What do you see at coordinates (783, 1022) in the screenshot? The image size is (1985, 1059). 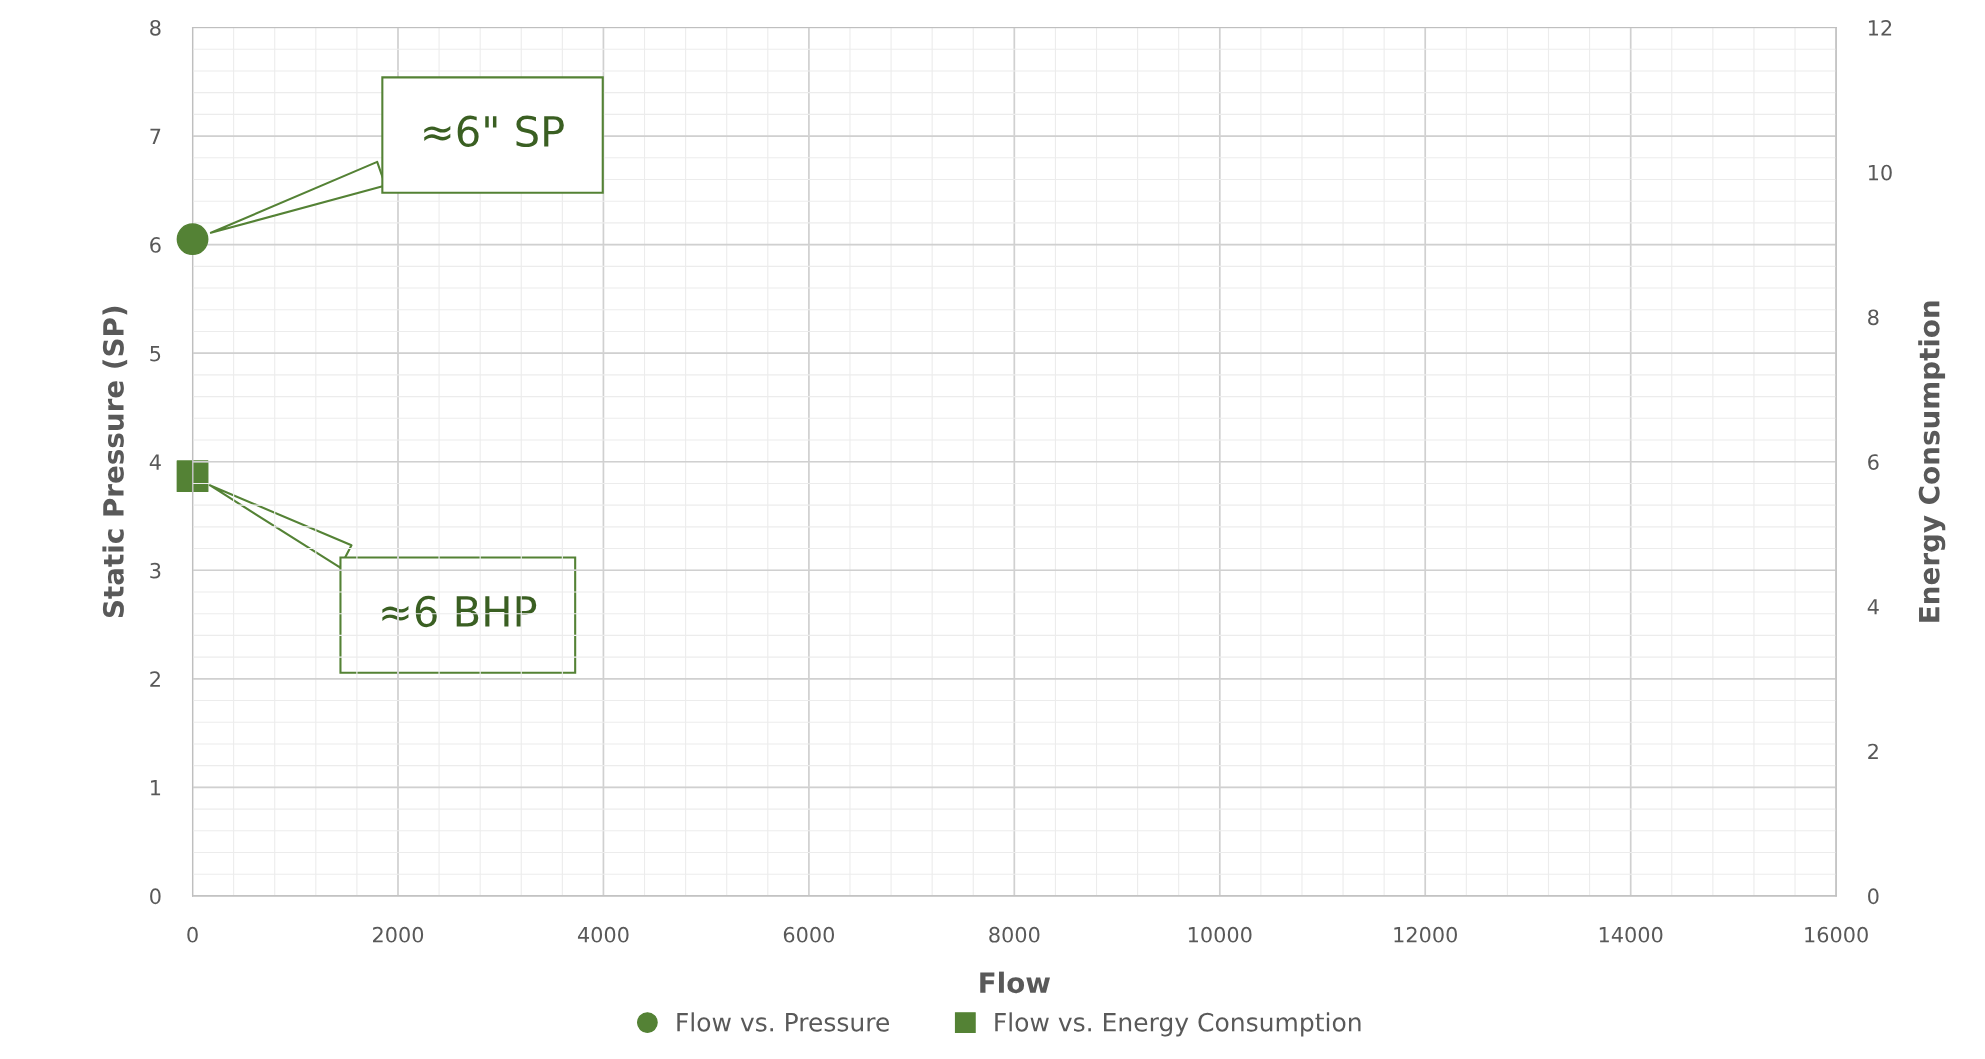 I see `legend-label: Flow vs. Pressure` at bounding box center [783, 1022].